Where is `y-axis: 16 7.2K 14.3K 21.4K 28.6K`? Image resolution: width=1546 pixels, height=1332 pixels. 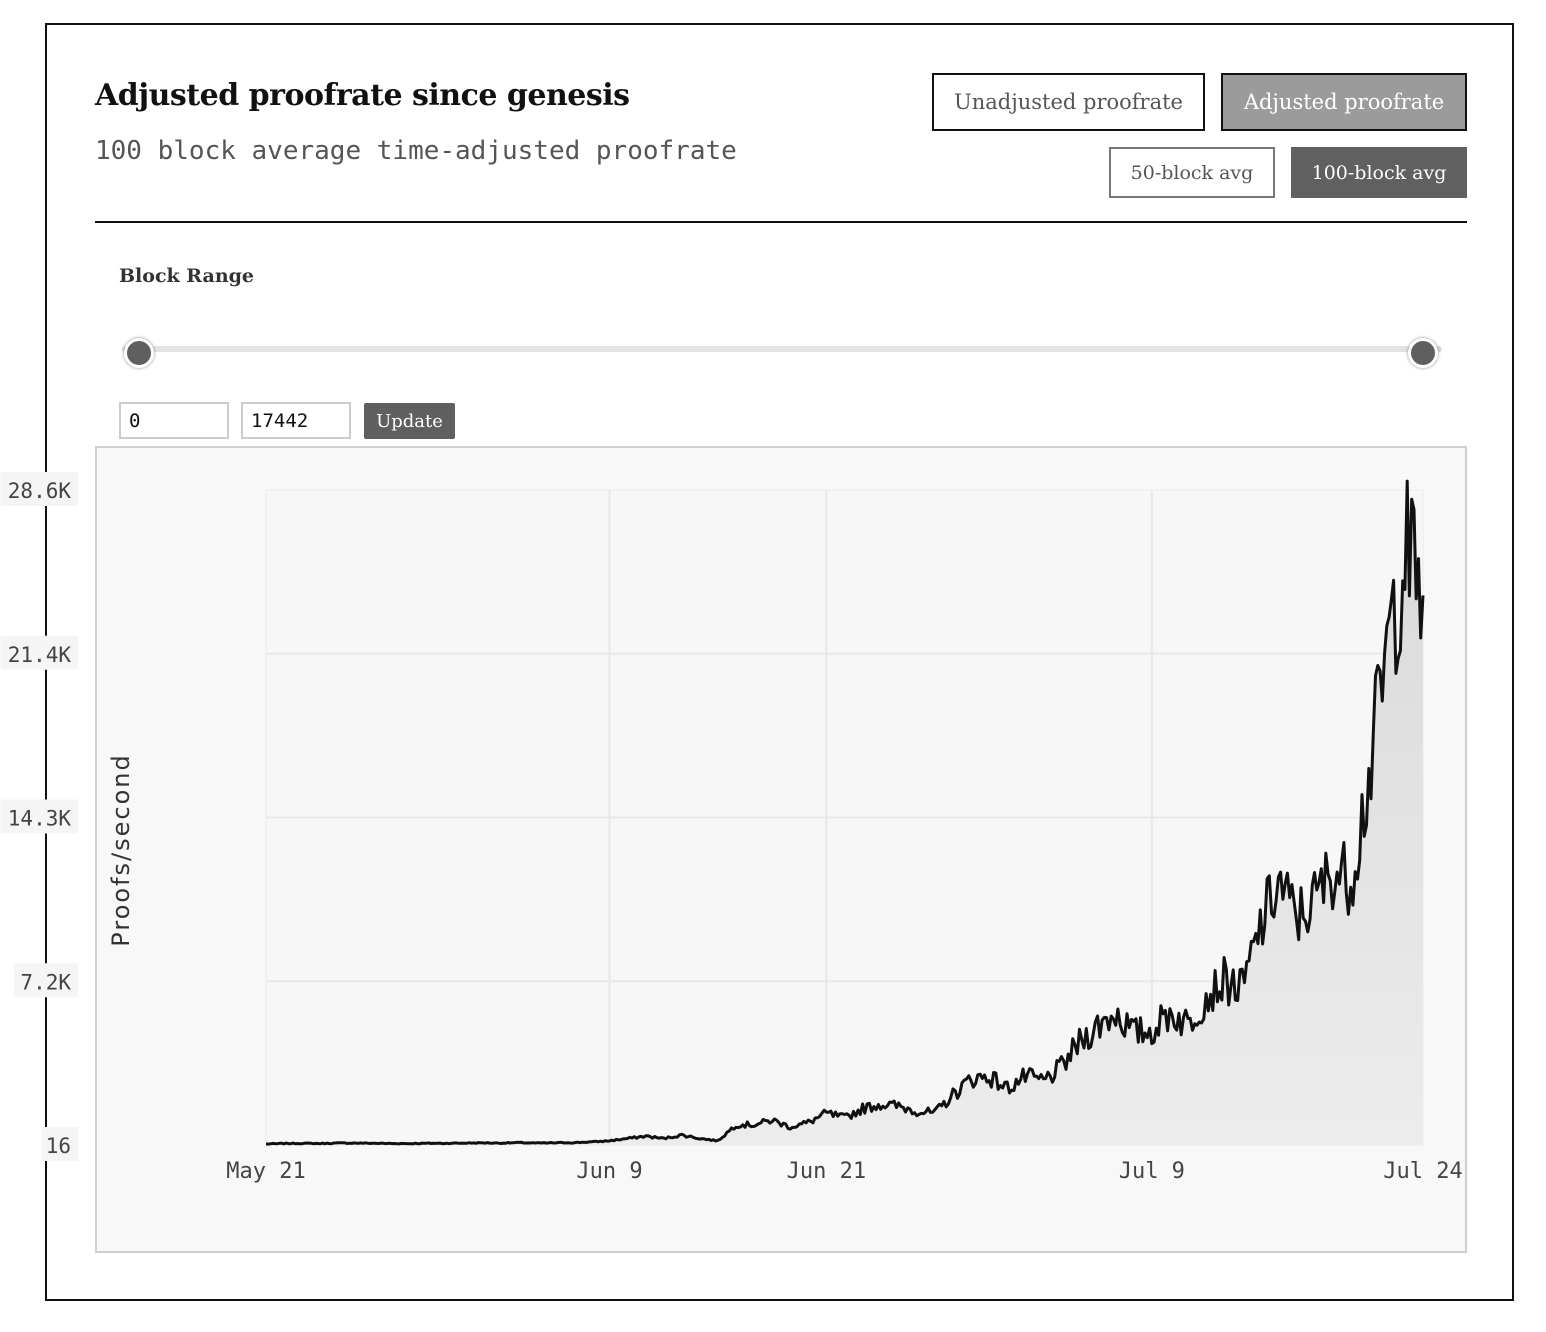 y-axis: 16 7.2K 14.3K 21.4K 28.6K is located at coordinates (39, 816).